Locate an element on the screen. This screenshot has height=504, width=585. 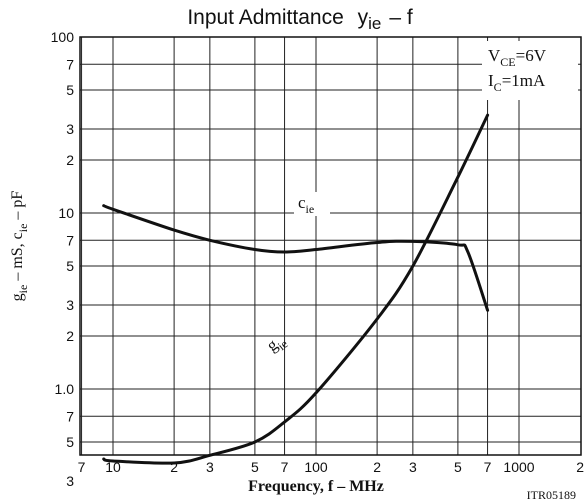
cie-curve is located at coordinates (296, 258).